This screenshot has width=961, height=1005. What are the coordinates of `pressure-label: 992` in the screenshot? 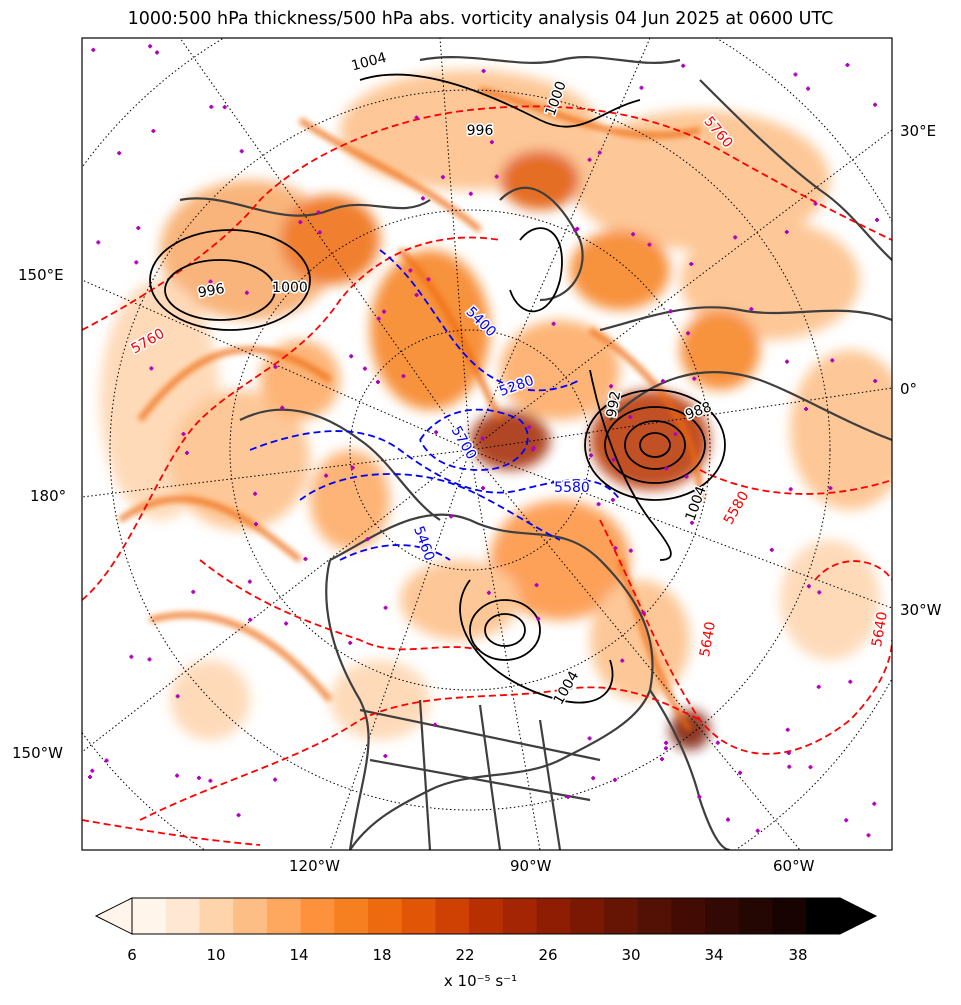 It's located at (614, 404).